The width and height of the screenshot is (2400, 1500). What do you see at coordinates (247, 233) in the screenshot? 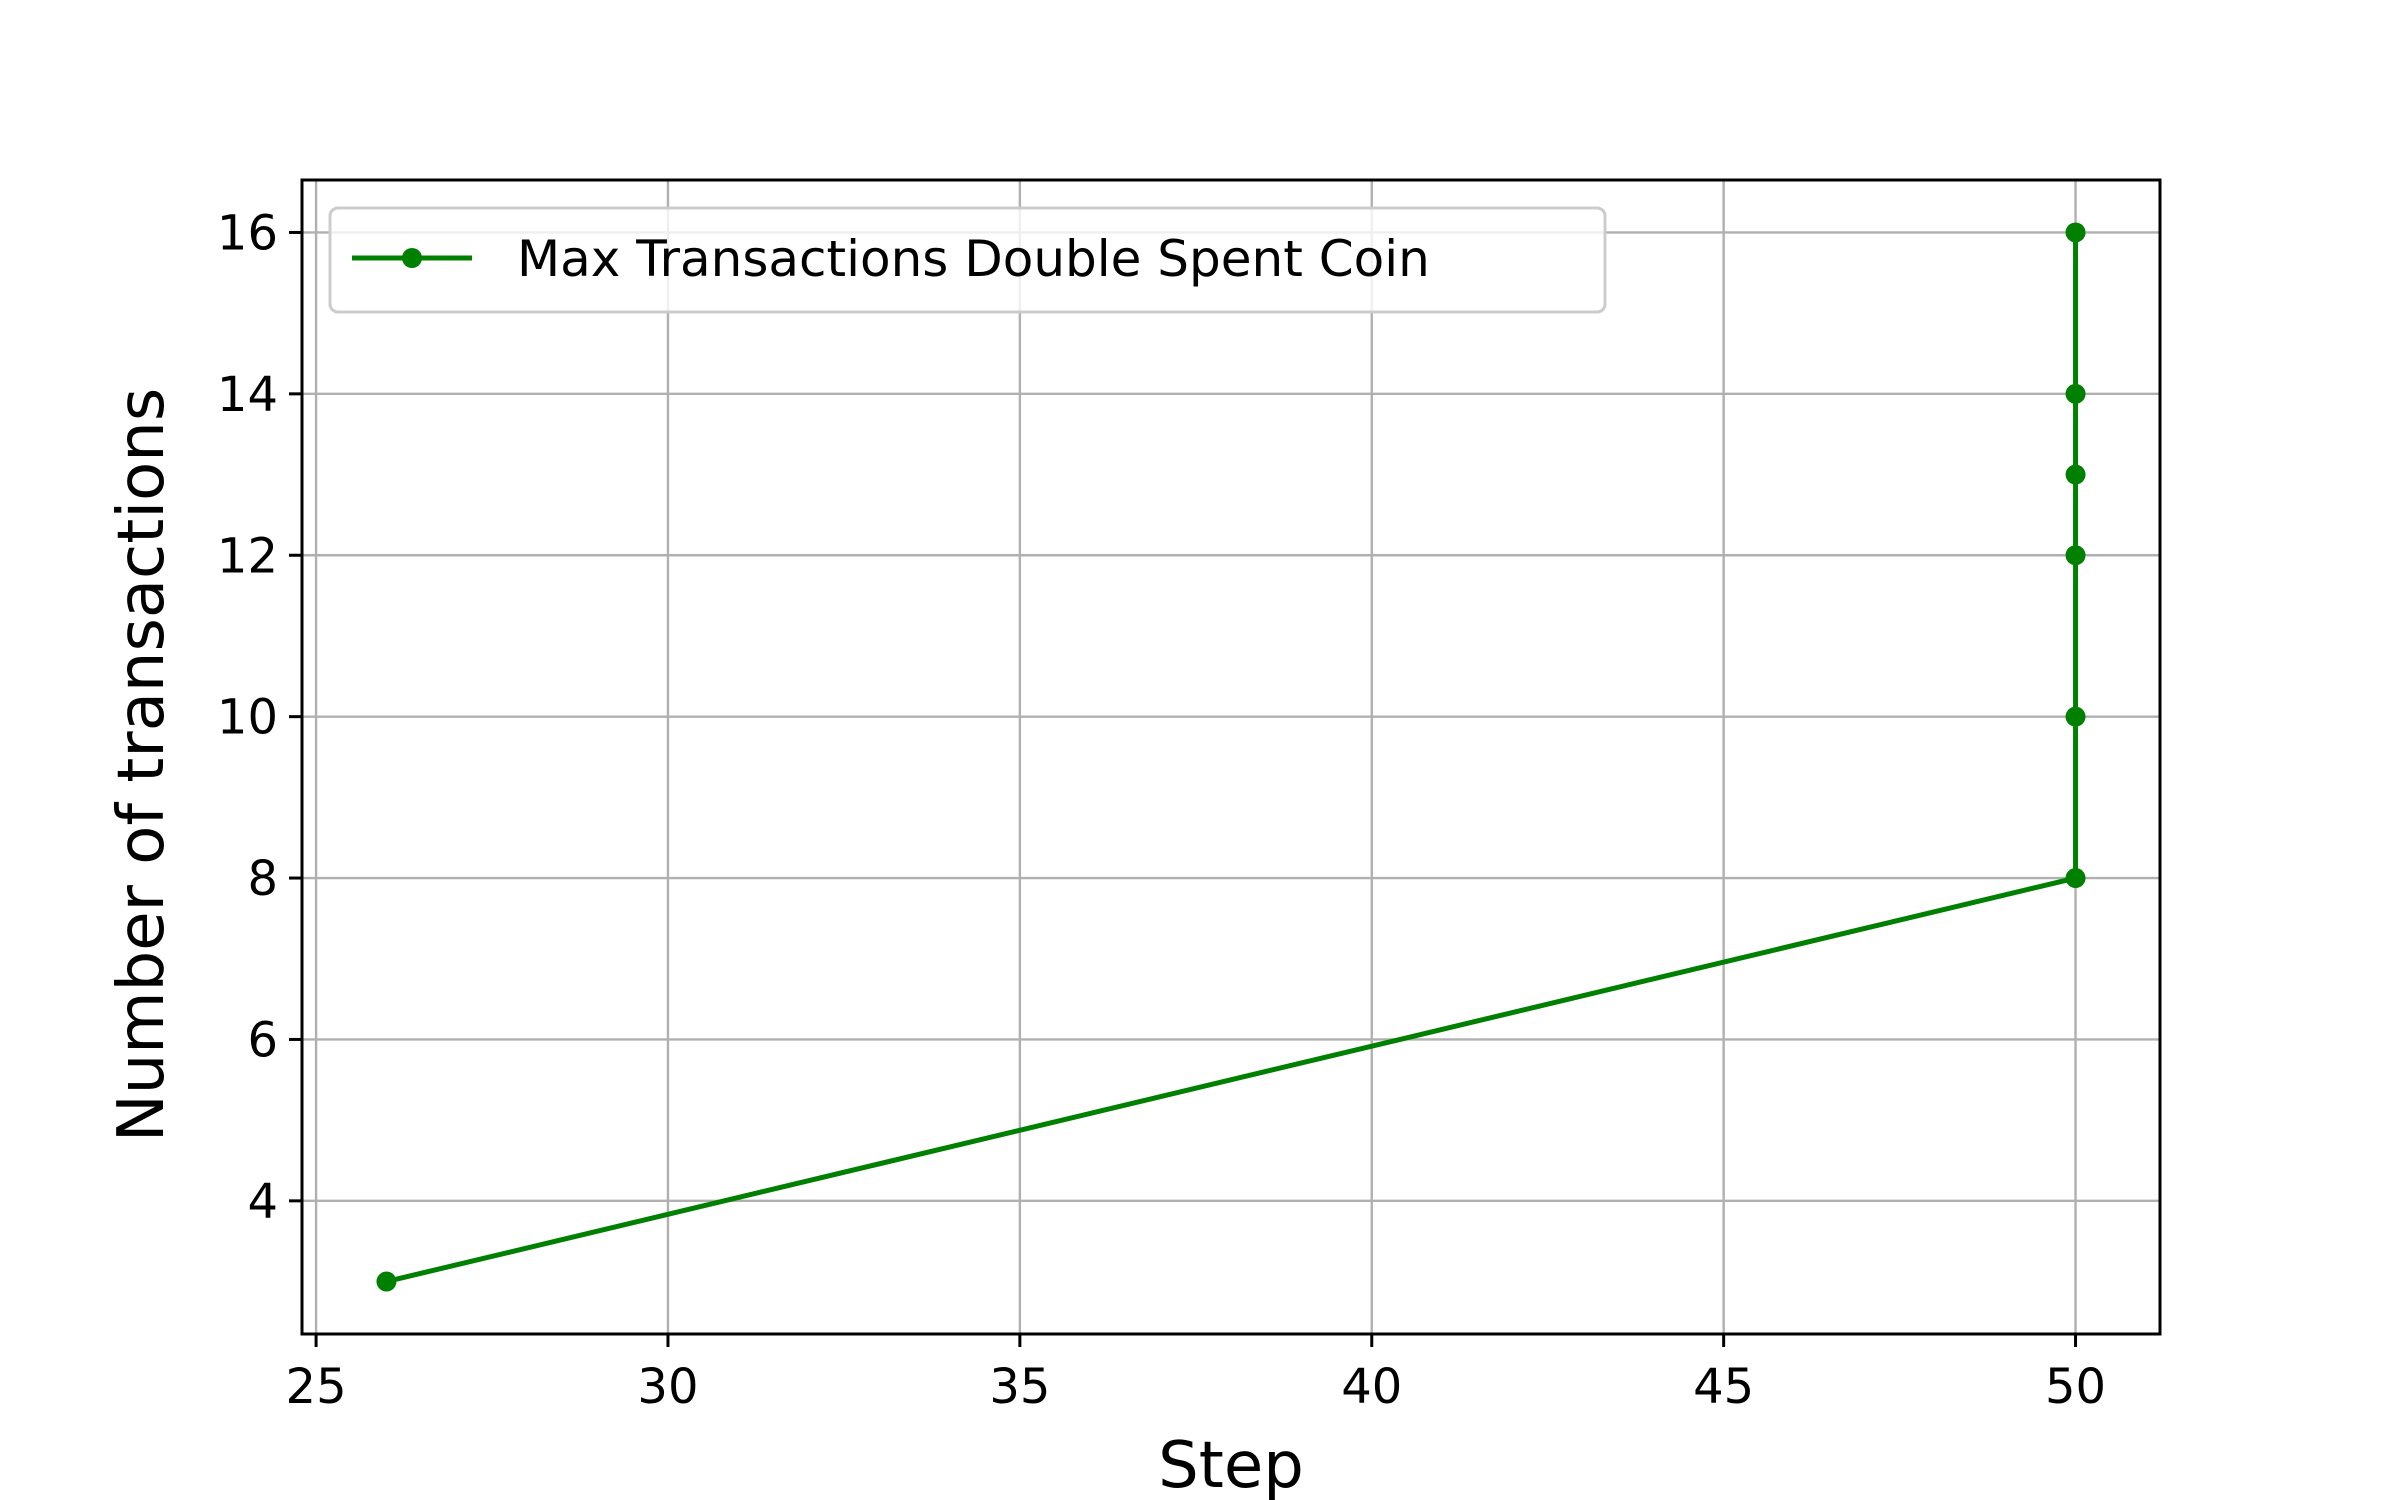
I see `y-tick-label: 16` at bounding box center [247, 233].